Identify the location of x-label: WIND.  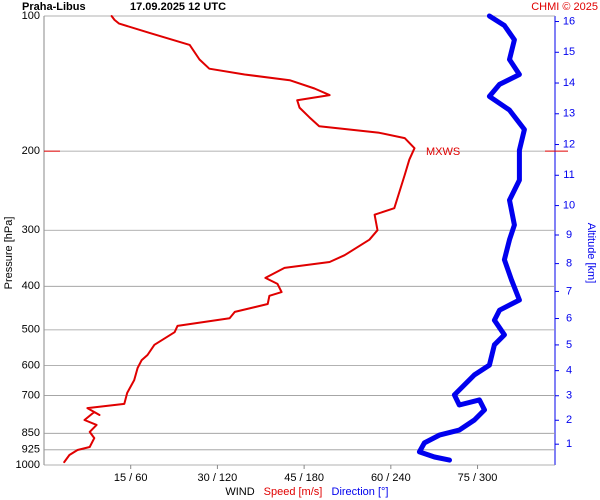
(239, 492).